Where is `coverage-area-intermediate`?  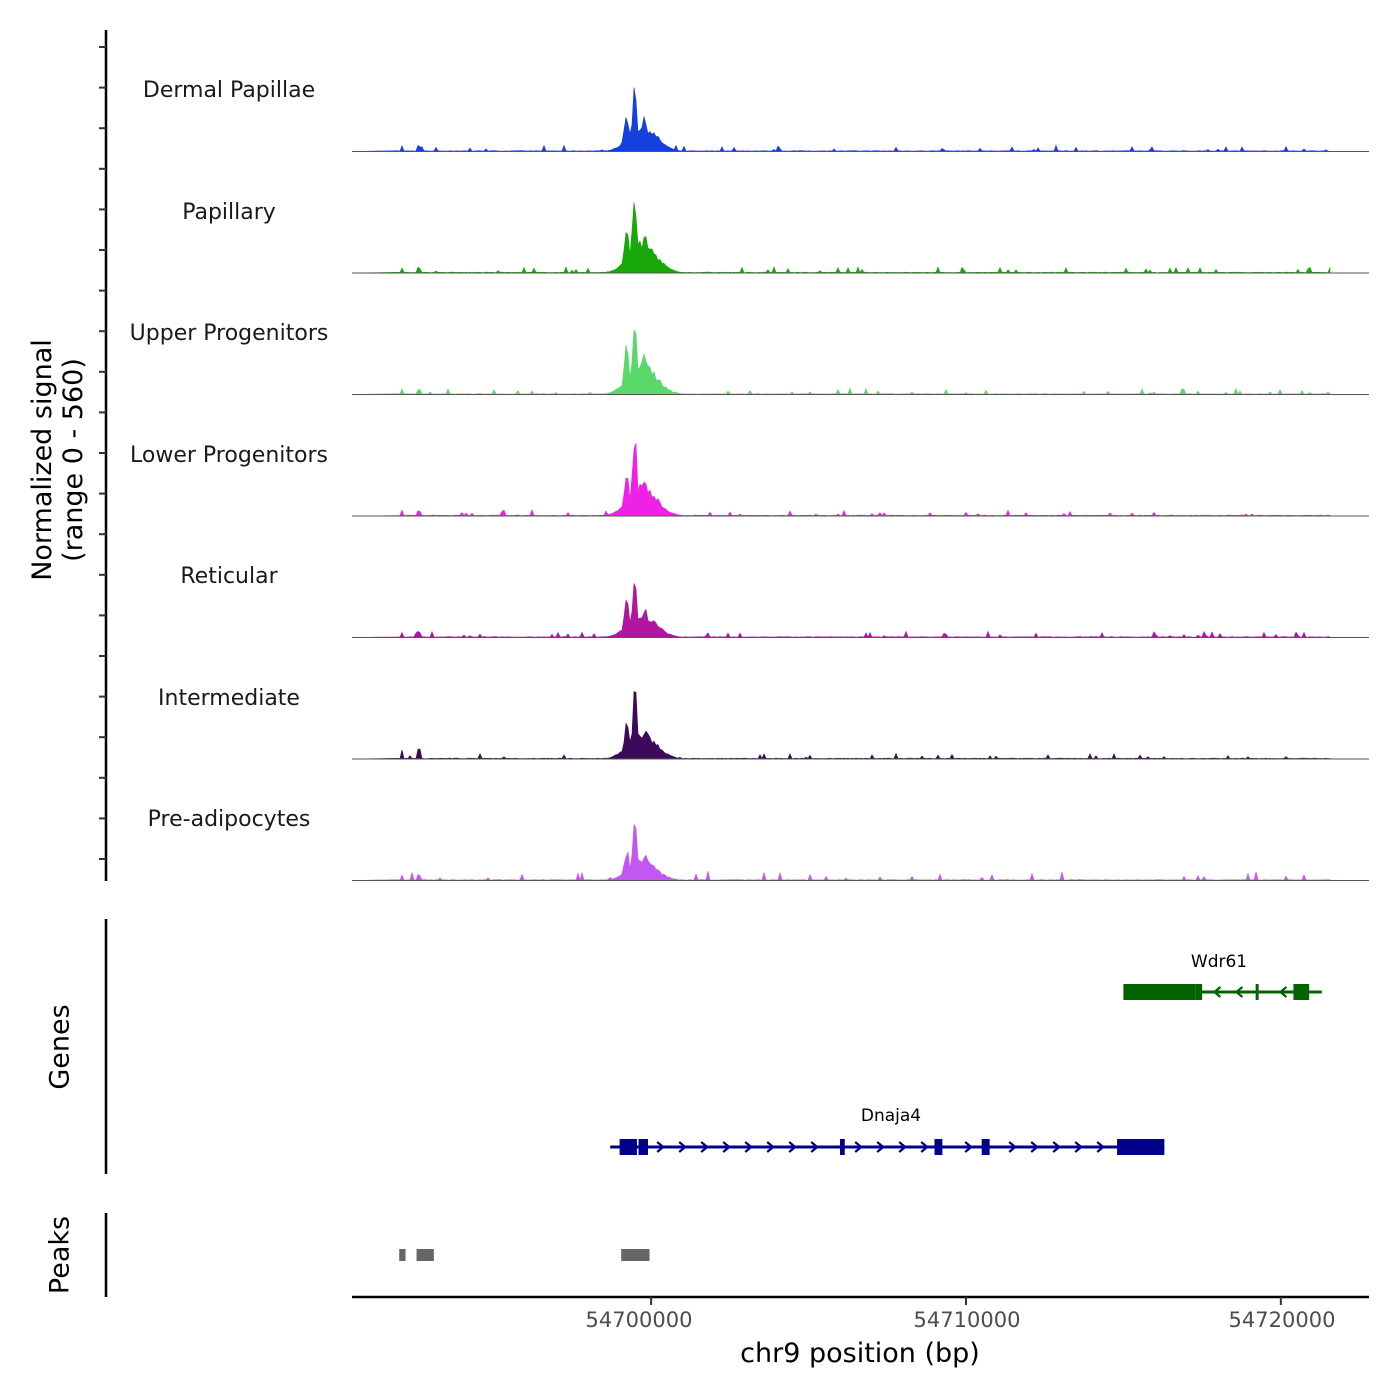
coverage-area-intermediate is located at coordinates (841, 725).